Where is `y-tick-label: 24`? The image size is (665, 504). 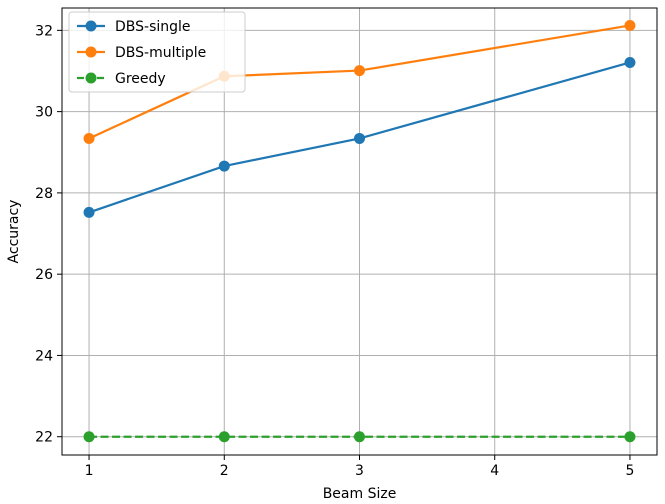 y-tick-label: 24 is located at coordinates (44, 356).